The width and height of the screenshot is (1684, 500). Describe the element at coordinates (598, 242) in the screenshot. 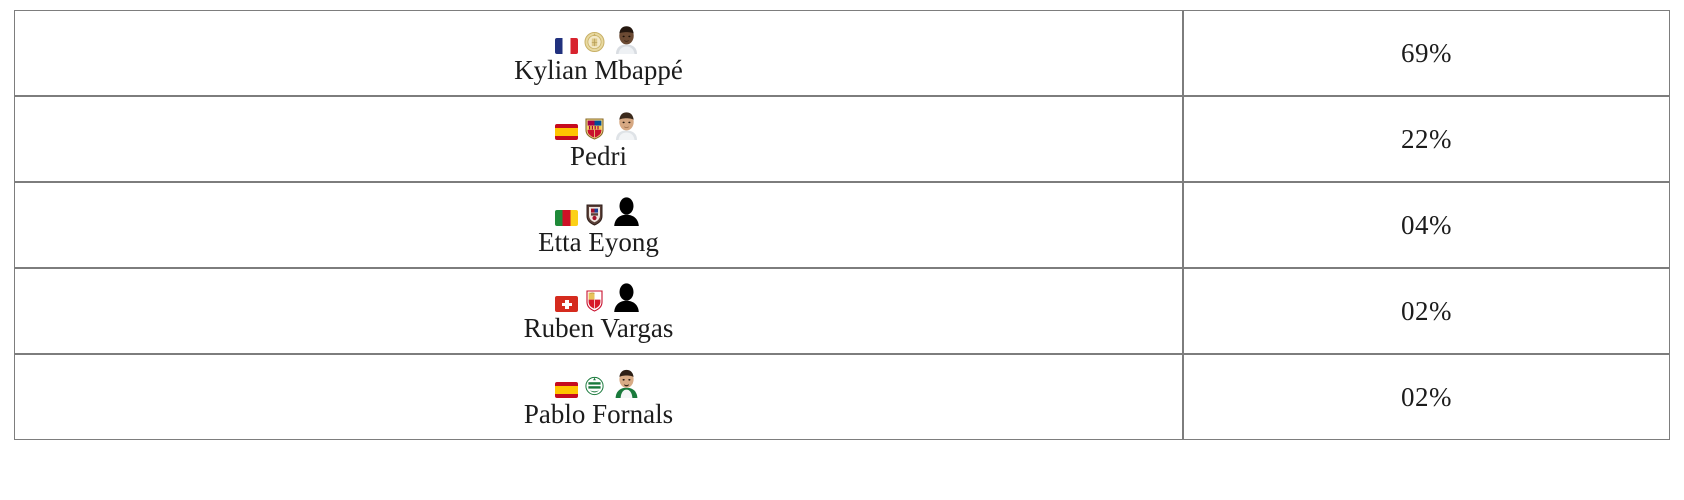

I see `player-name: Etta Eyong` at that location.